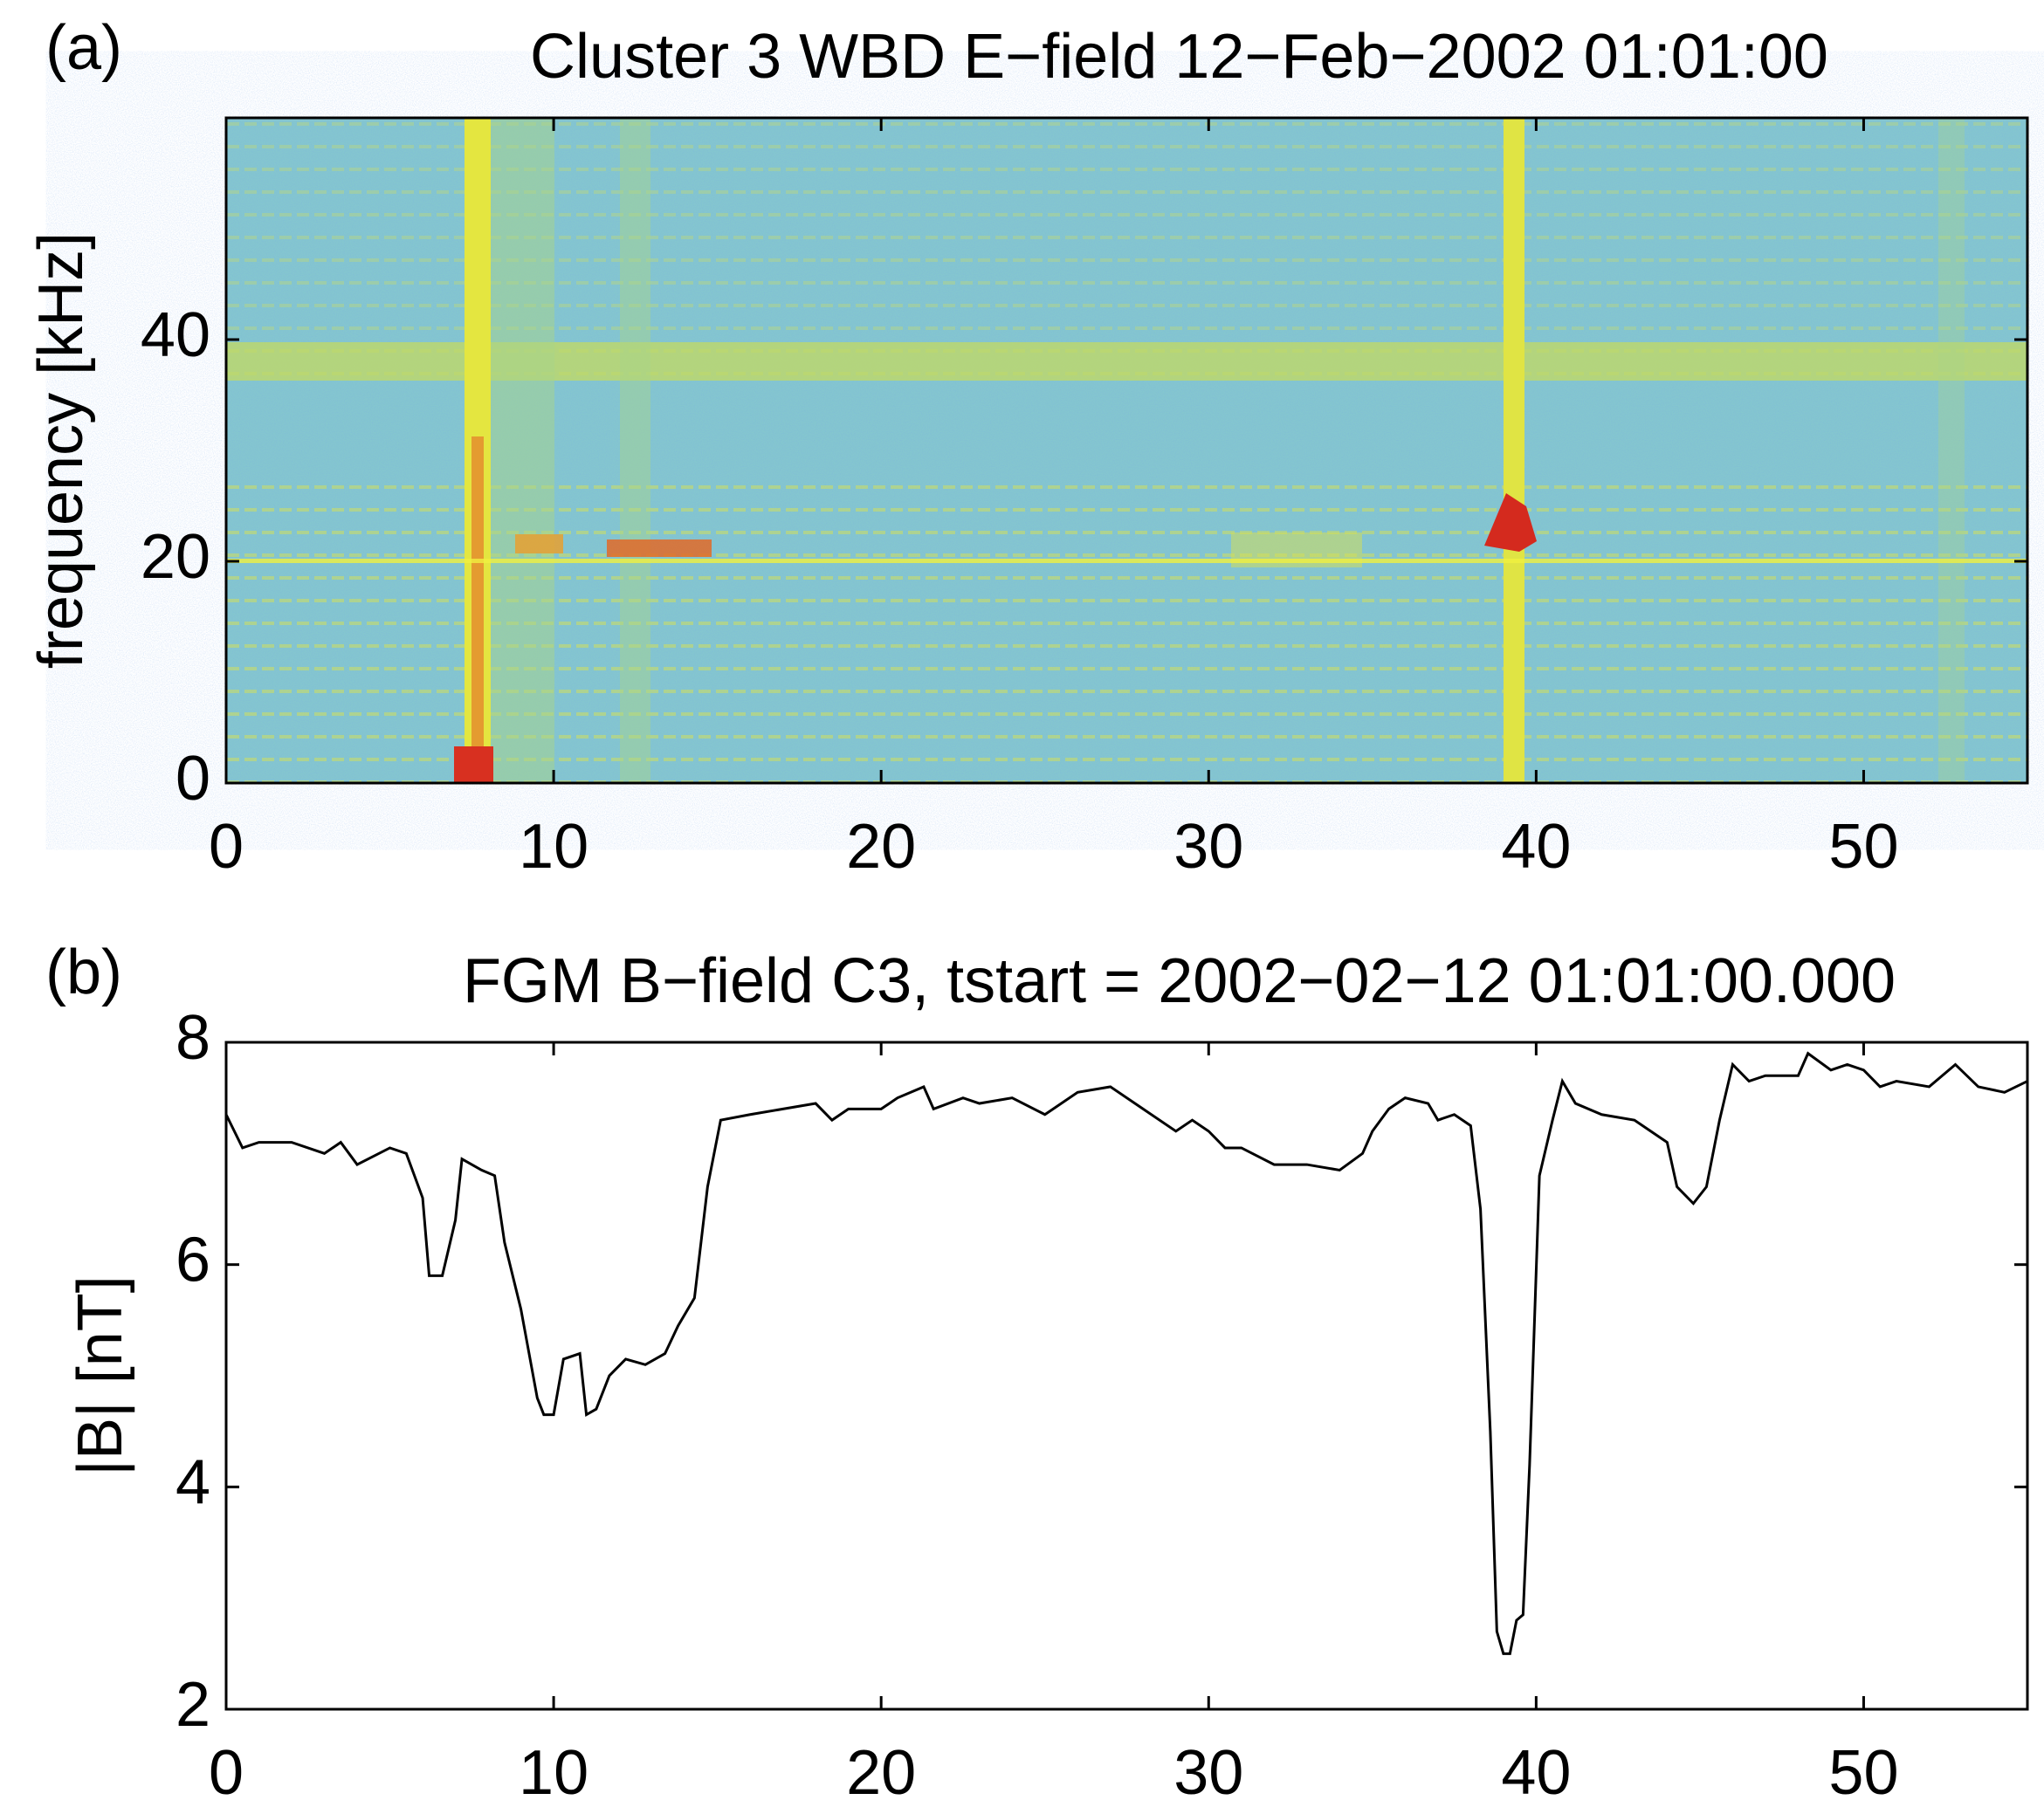  I want to click on panel-label: (b), so click(84, 972).